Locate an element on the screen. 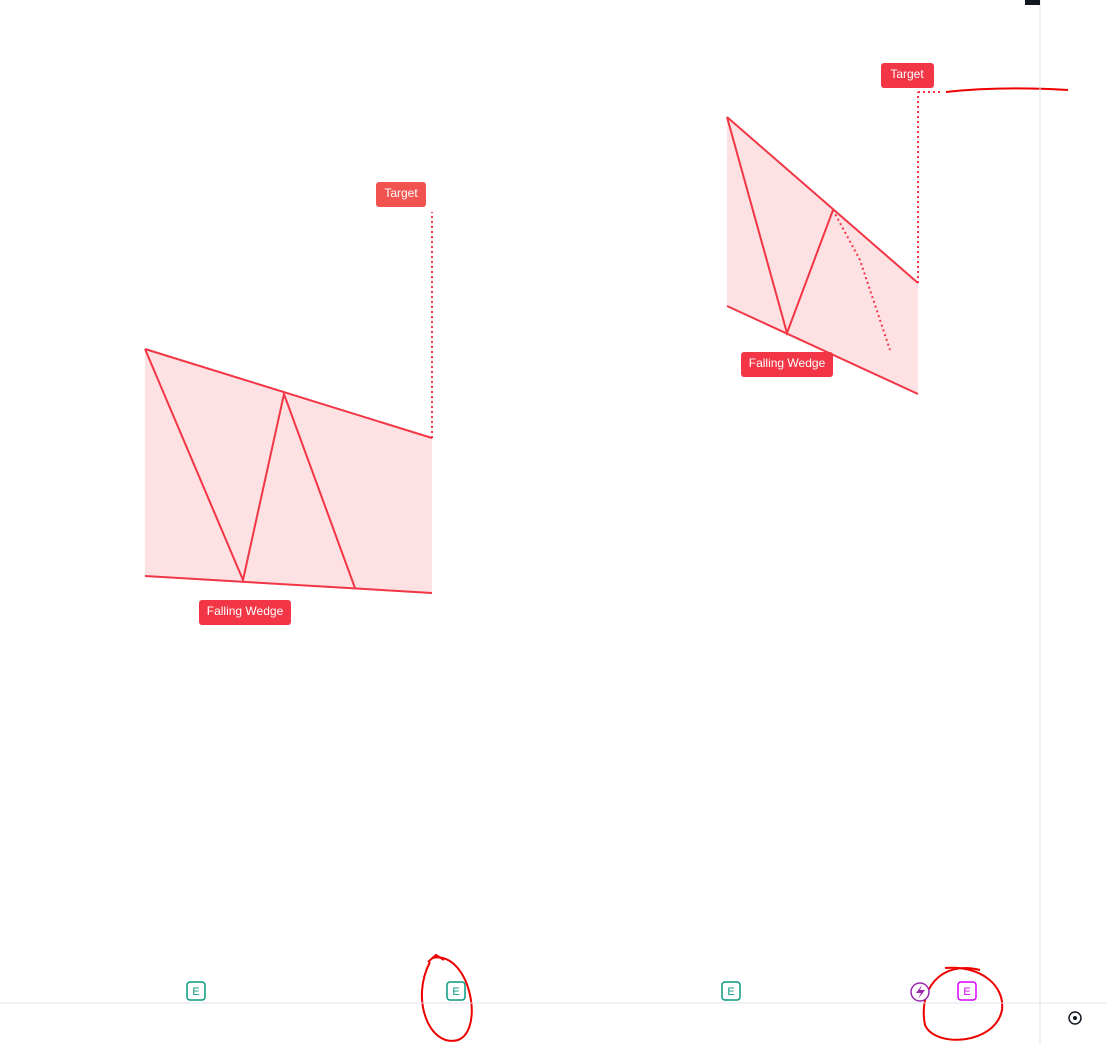 This screenshot has width=1106, height=1045. settings-icon is located at coordinates (1075, 1018).